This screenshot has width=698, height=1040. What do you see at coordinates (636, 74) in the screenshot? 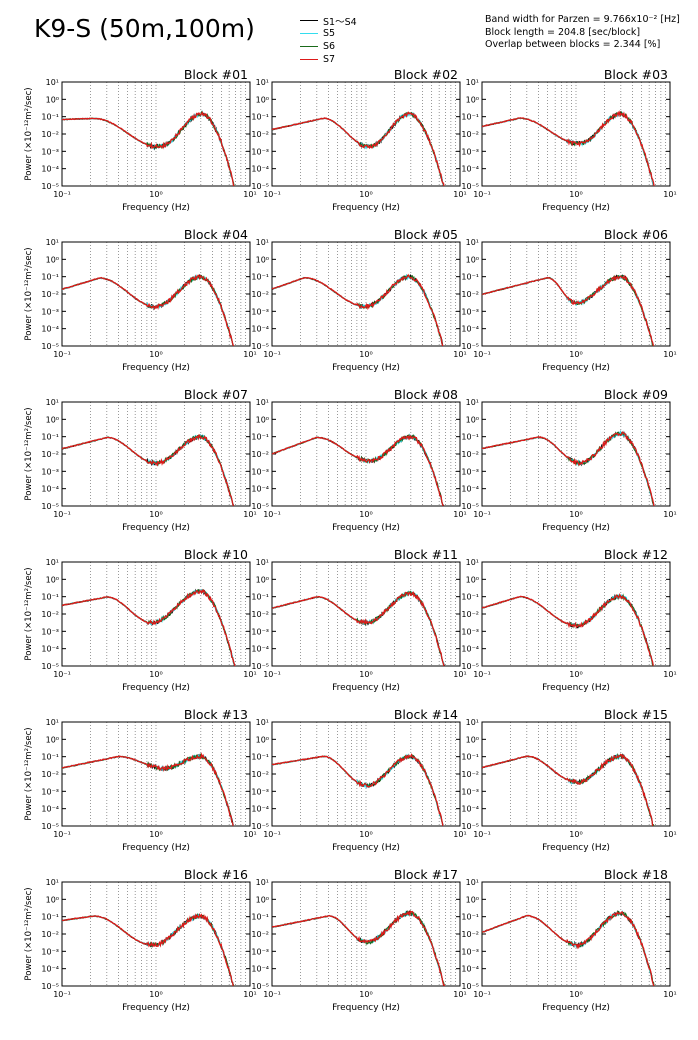
I see `block-title: Block #03` at bounding box center [636, 74].